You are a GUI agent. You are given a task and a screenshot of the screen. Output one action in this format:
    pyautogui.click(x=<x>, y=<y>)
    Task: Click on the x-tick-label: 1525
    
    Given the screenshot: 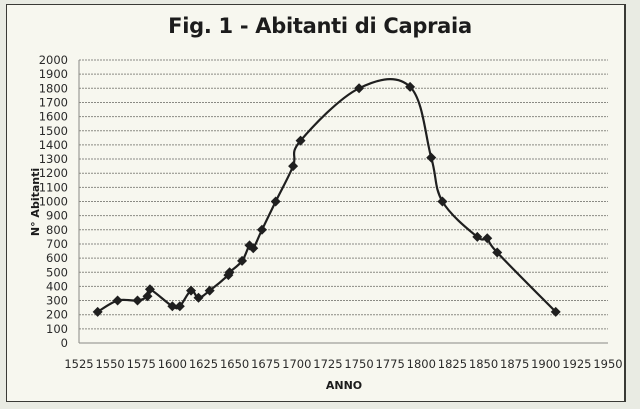 What is the action you would take?
    pyautogui.click(x=78, y=364)
    